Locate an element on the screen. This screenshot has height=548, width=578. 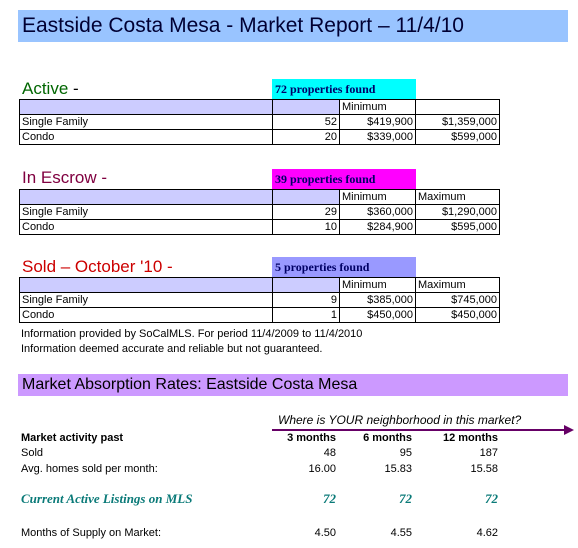
row-max: $595,000 is located at coordinates (457, 227).